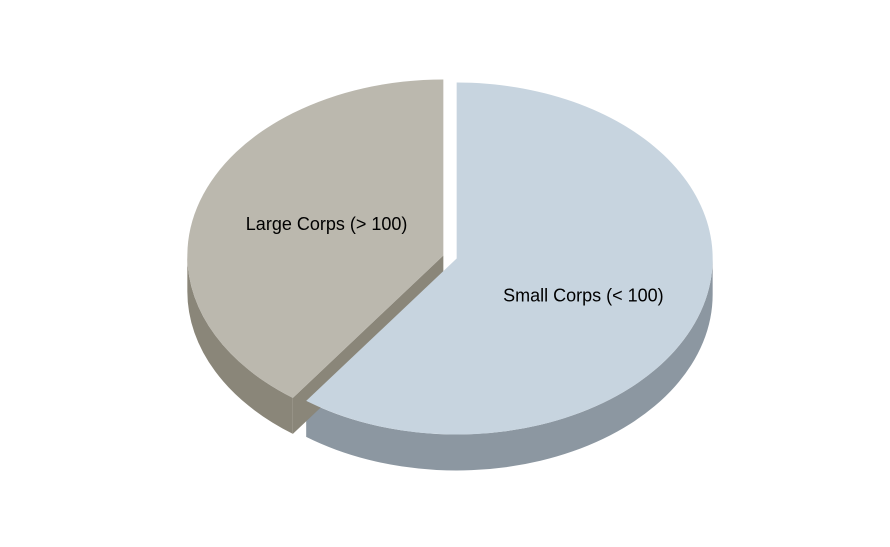  What do you see at coordinates (240, 344) in the screenshot?
I see `large-corps-100-side` at bounding box center [240, 344].